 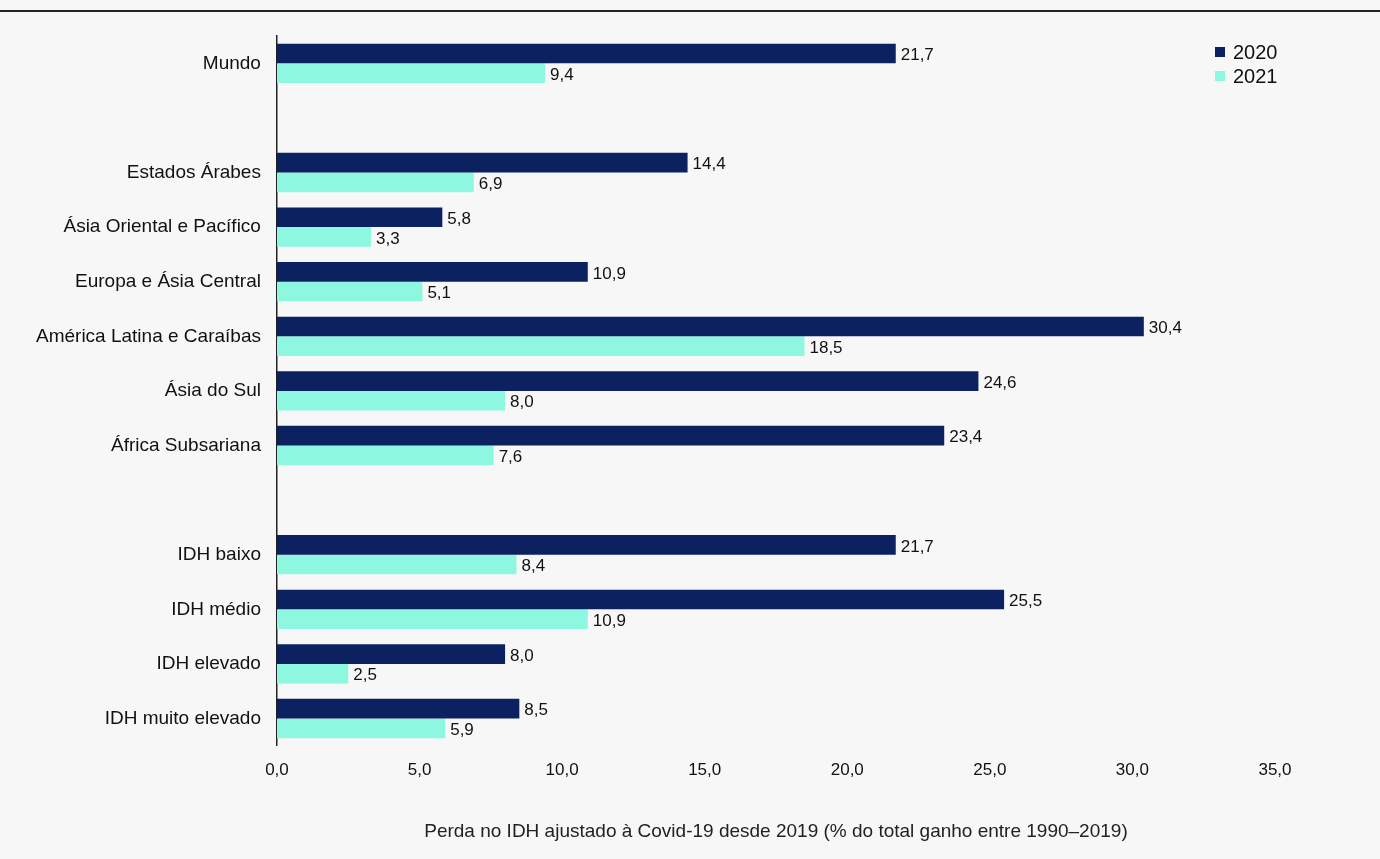 What do you see at coordinates (193, 171) in the screenshot?
I see `y-tick-label: Estados Árabes` at bounding box center [193, 171].